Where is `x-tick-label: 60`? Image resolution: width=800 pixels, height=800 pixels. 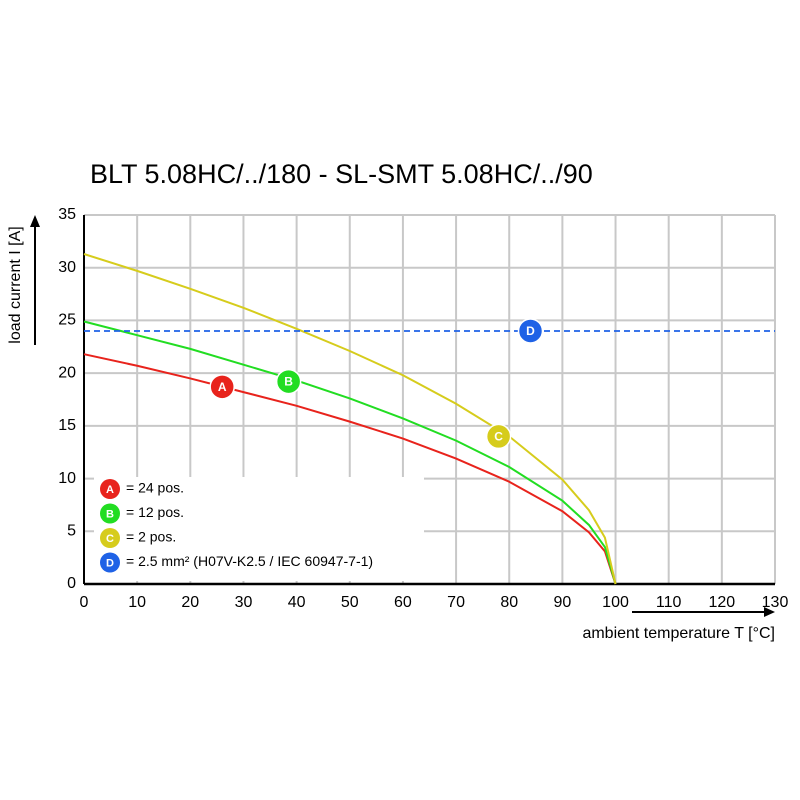
x-tick-label: 60 is located at coordinates (403, 602).